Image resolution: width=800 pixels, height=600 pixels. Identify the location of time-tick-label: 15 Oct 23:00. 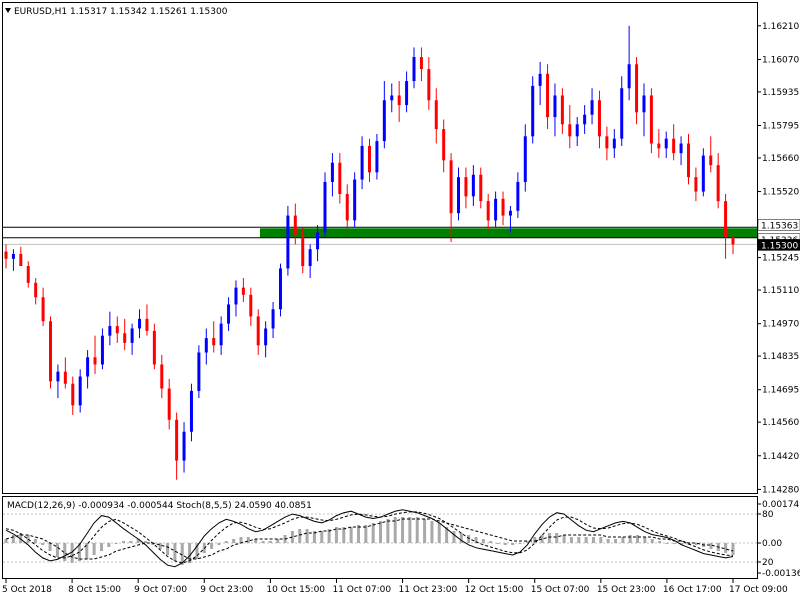
(626, 590).